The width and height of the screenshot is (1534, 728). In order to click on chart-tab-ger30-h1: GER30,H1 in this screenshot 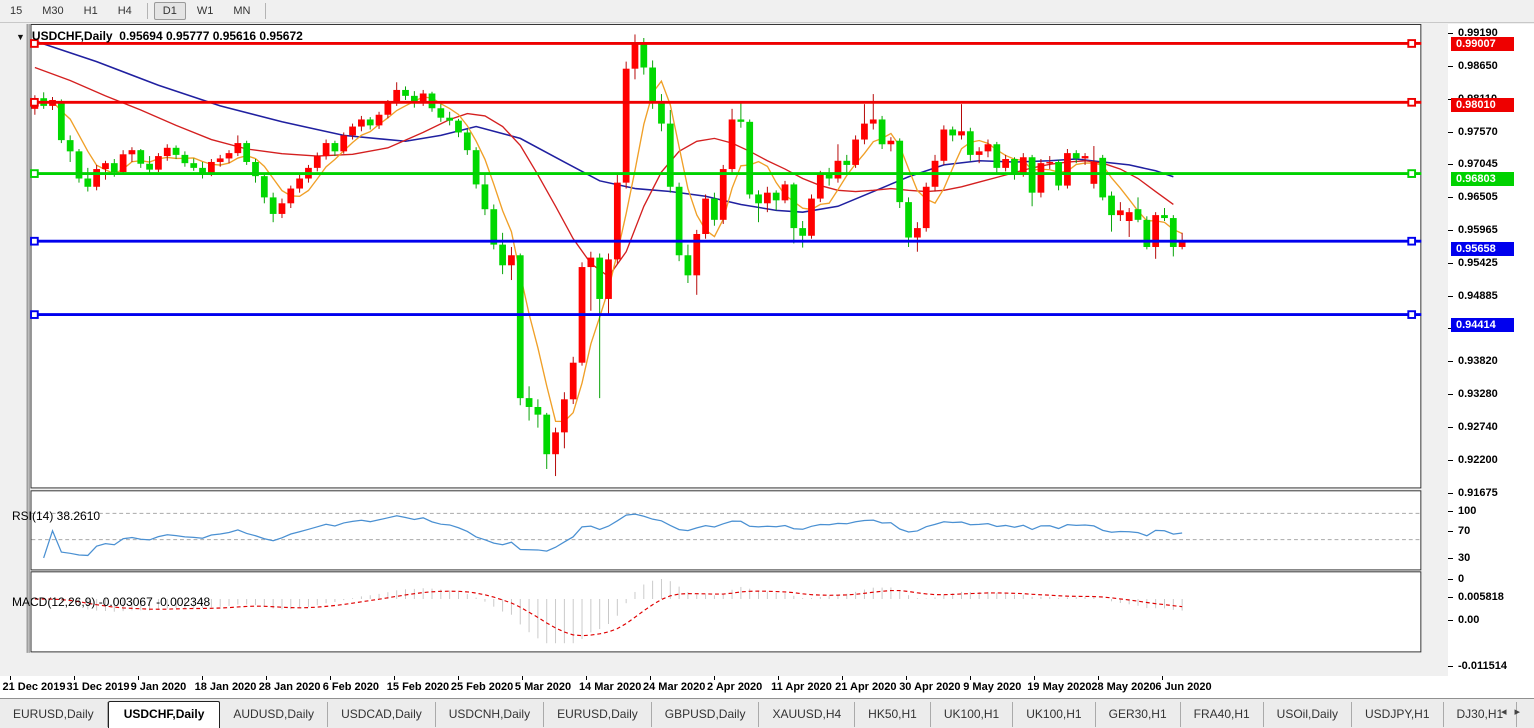, I will do `click(1138, 714)`.